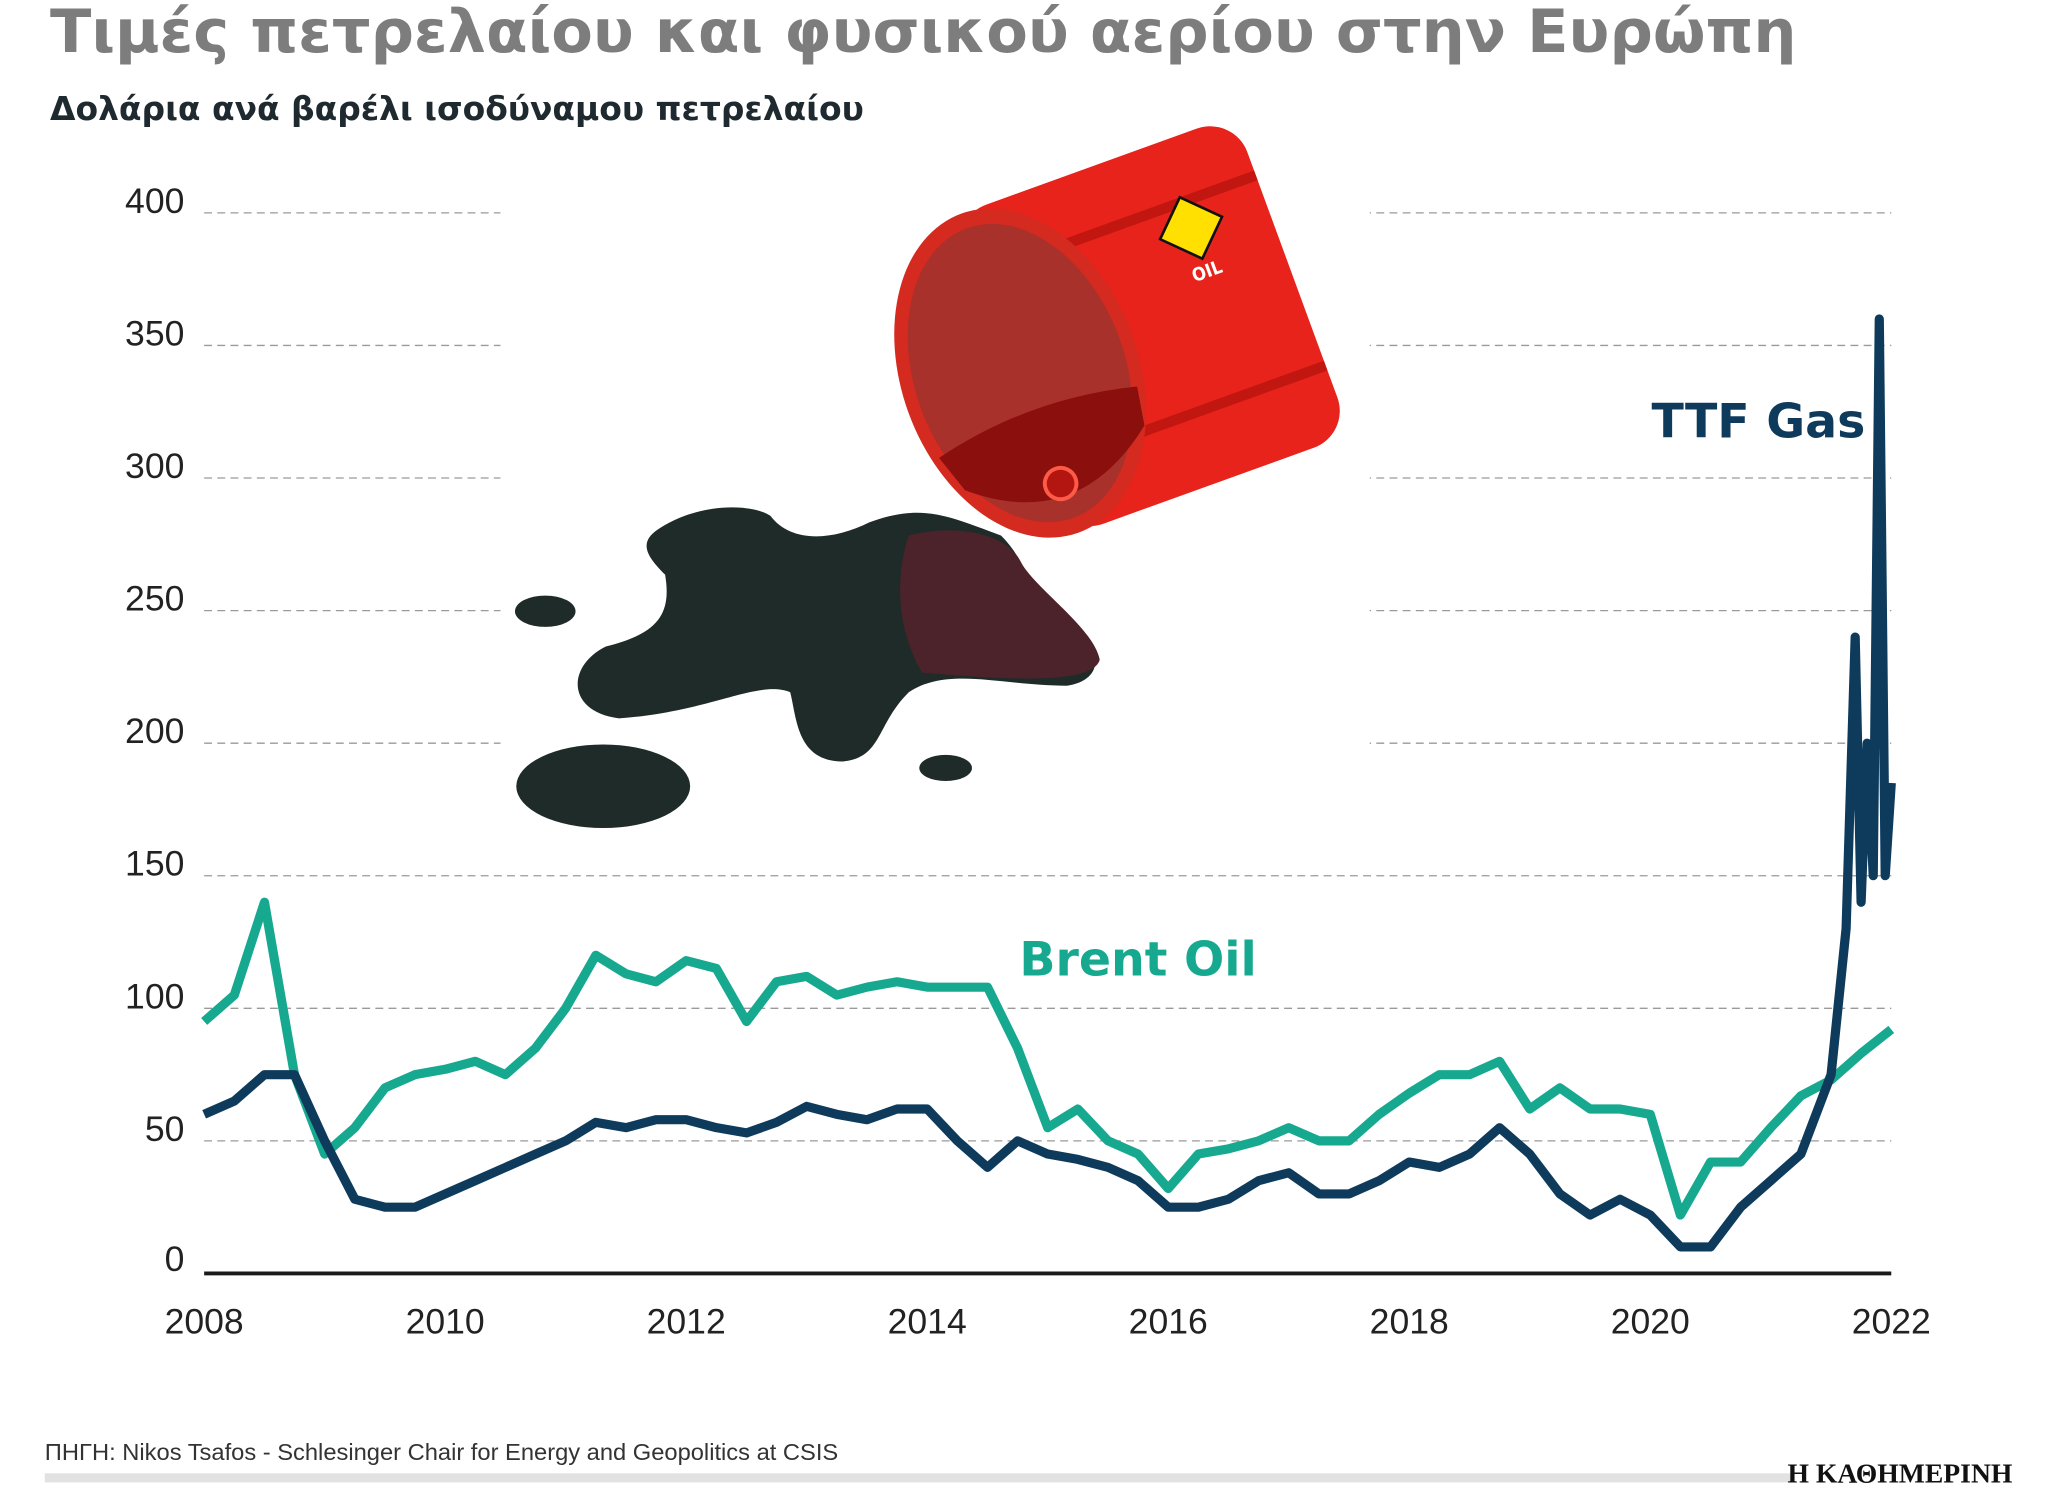 The height and width of the screenshot is (1502, 2048). Describe the element at coordinates (1137, 960) in the screenshot. I see `brent-oil-label: Brent Oil` at that location.